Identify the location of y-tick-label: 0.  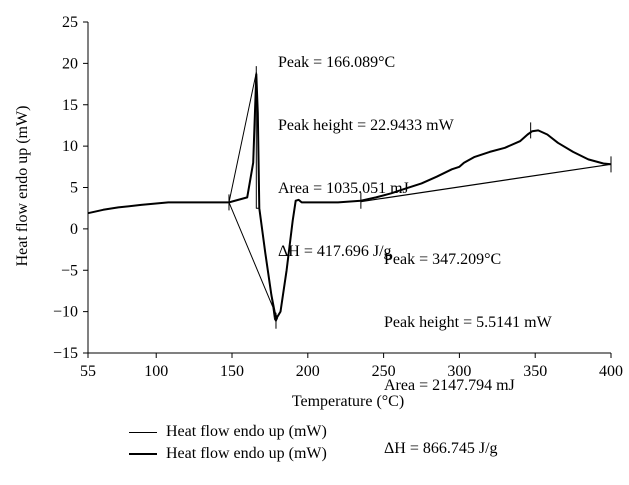
(74, 229).